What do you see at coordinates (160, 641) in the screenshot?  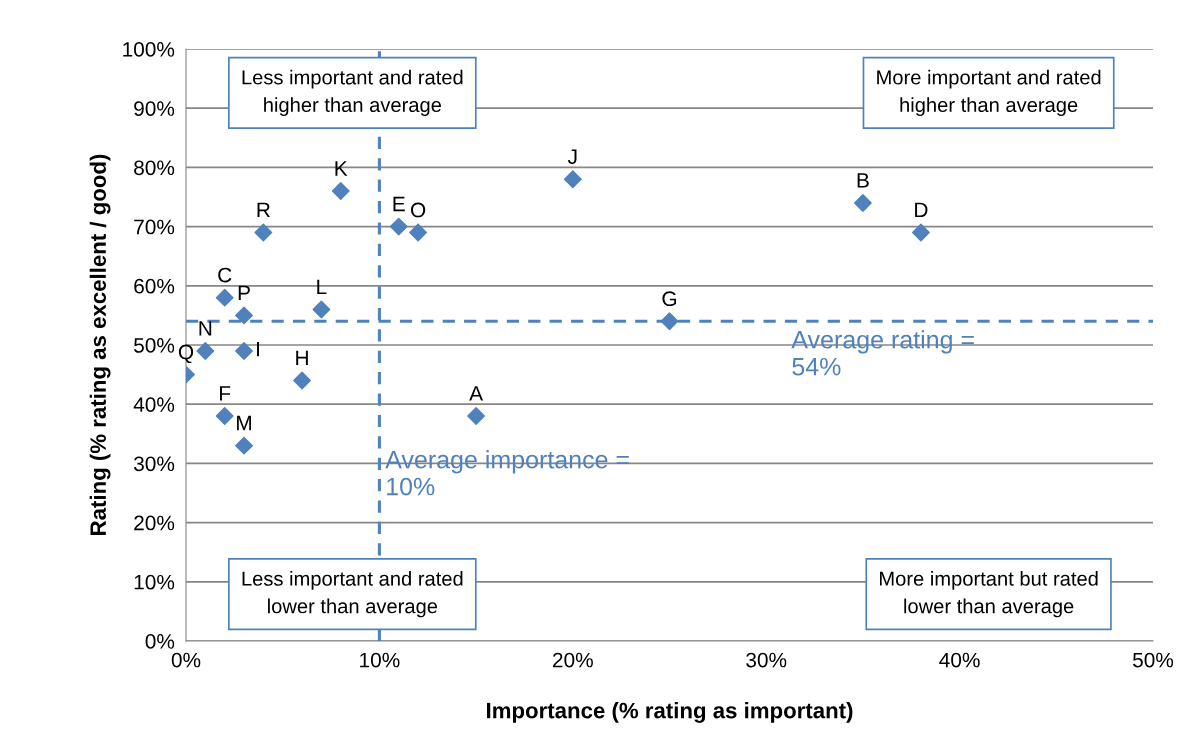 I see `y-tick-label: 0%` at bounding box center [160, 641].